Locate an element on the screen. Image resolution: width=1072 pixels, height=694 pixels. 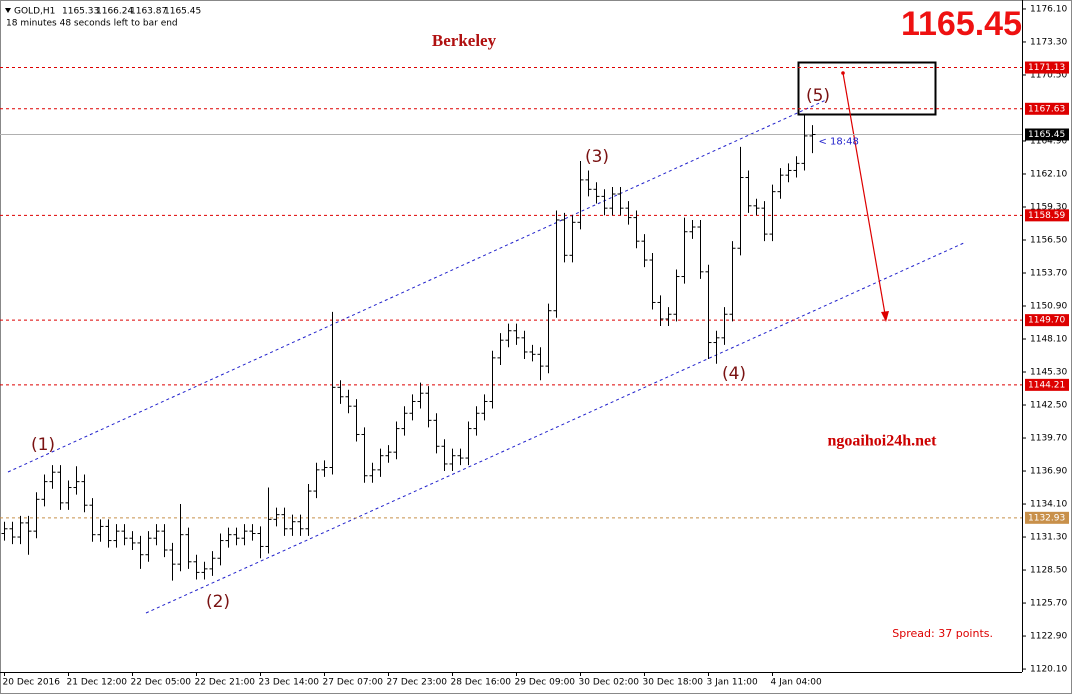
level-label: 1144.21 is located at coordinates (1046, 385).